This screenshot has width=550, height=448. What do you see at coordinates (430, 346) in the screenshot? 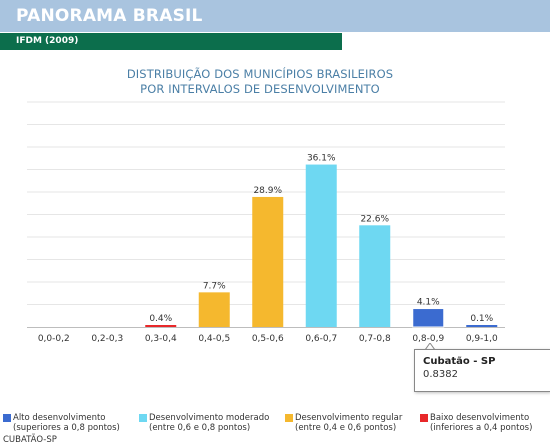
I see `tooltip-pointer` at bounding box center [430, 346].